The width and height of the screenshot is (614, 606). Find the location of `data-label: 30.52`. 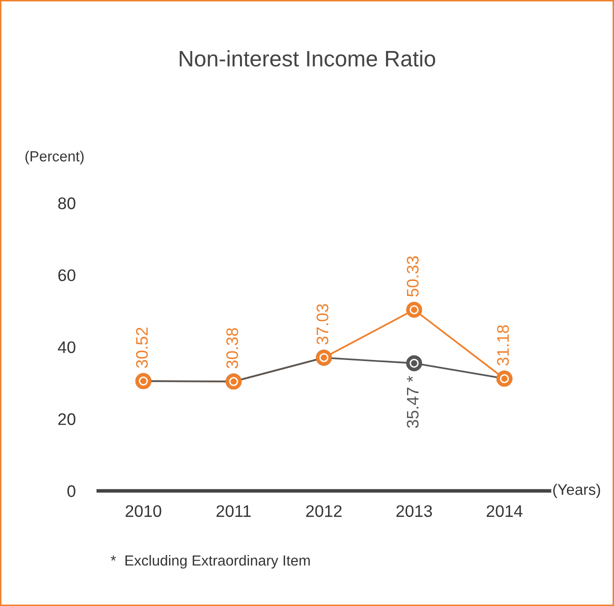

data-label: 30.52 is located at coordinates (142, 348).